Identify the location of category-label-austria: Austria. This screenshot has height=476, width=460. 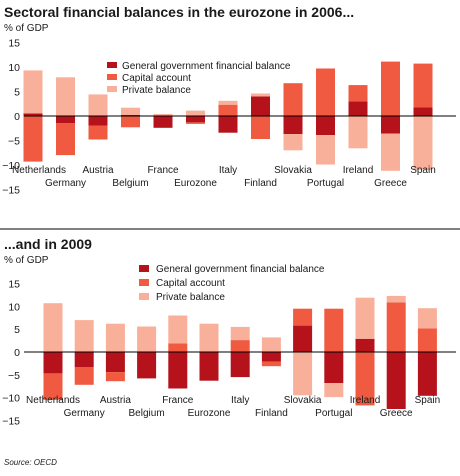
(116, 400).